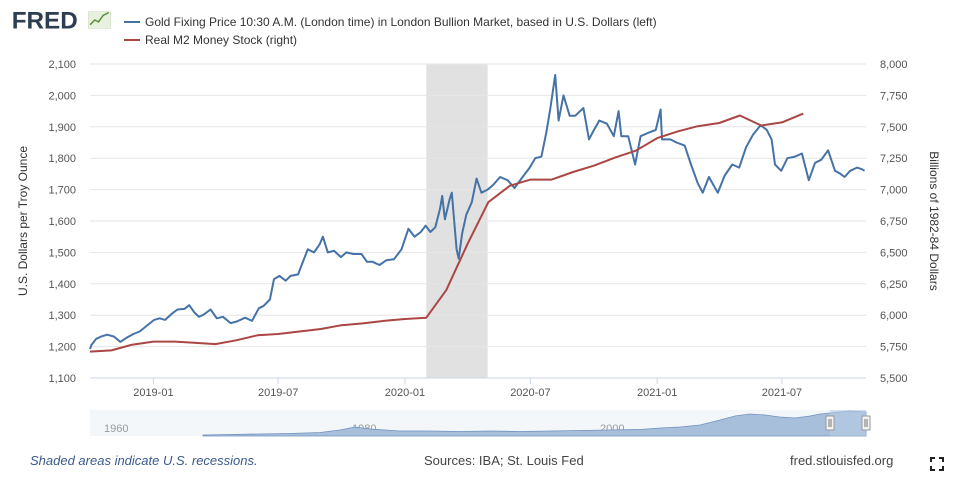 This screenshot has height=485, width=968. Describe the element at coordinates (153, 393) in the screenshot. I see `x-tick-label: 2019-01` at that location.